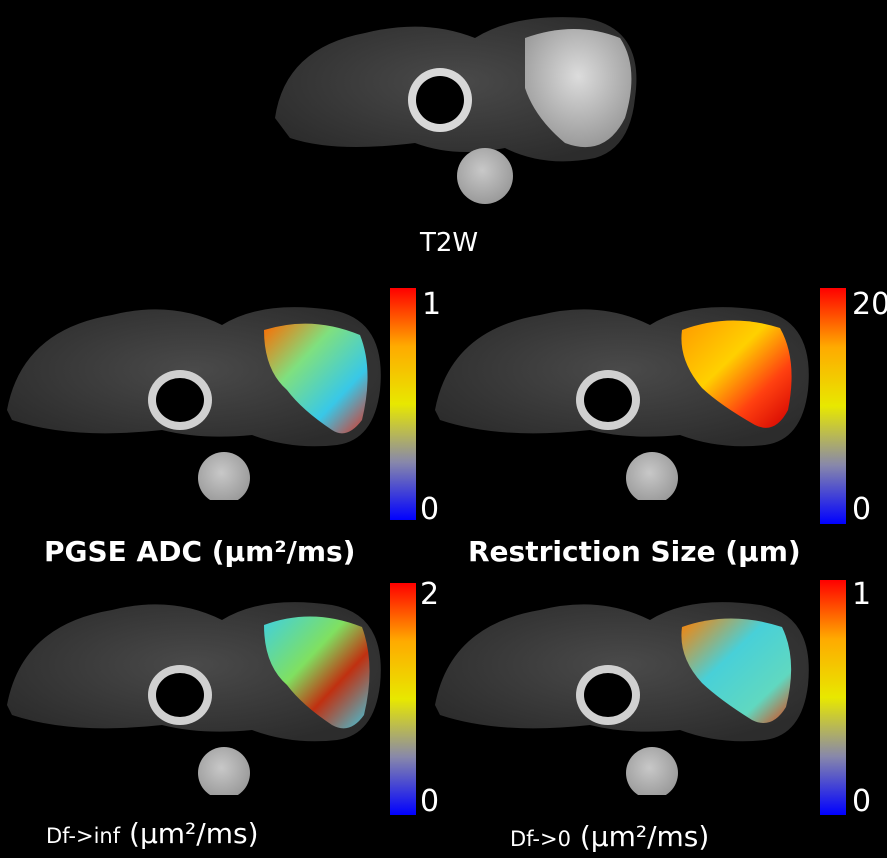  What do you see at coordinates (432, 304) in the screenshot?
I see `pgse-adc-colorbar-max: 1` at bounding box center [432, 304].